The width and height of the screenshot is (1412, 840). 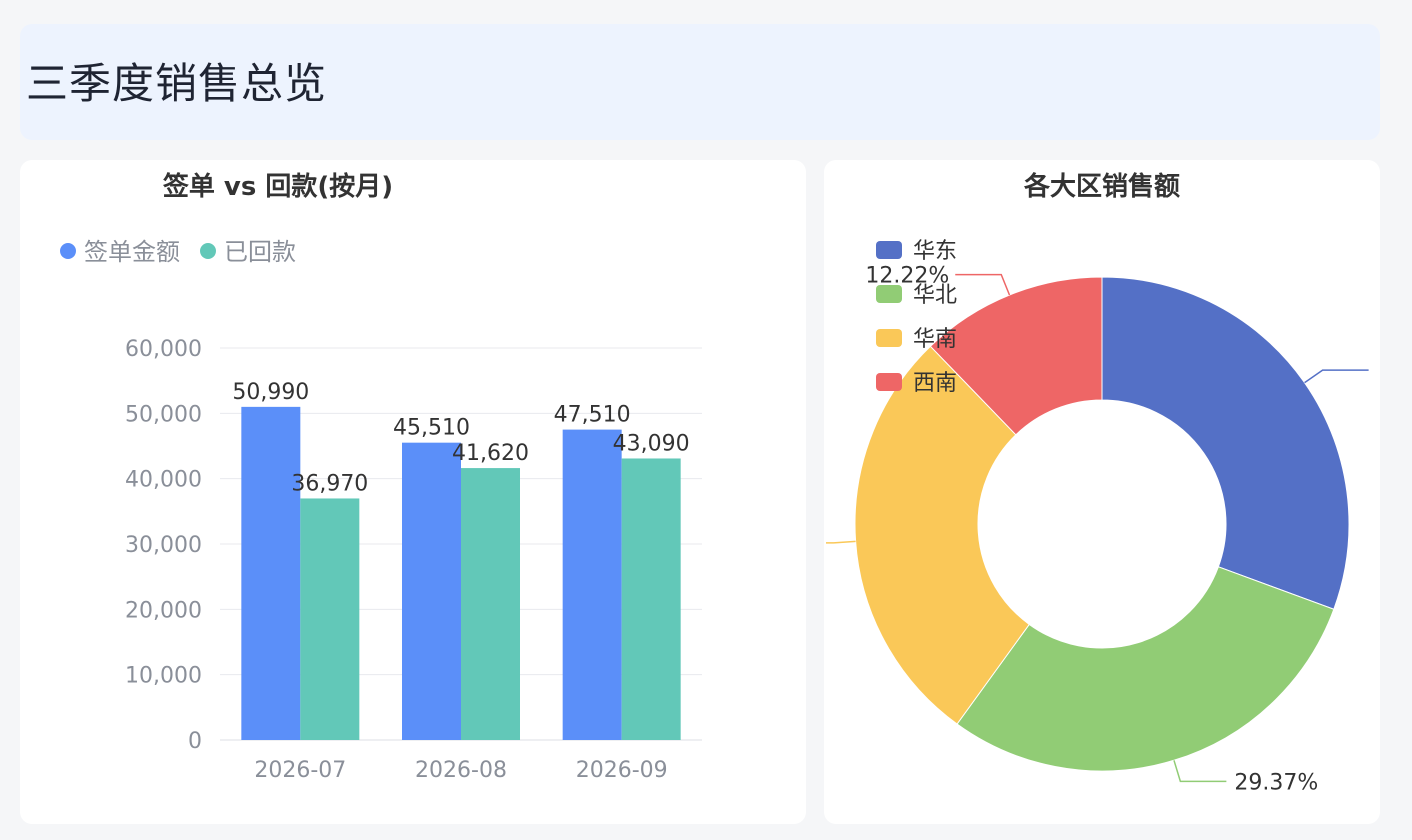 I want to click on slice-label: 29.37%, so click(x=1276, y=782).